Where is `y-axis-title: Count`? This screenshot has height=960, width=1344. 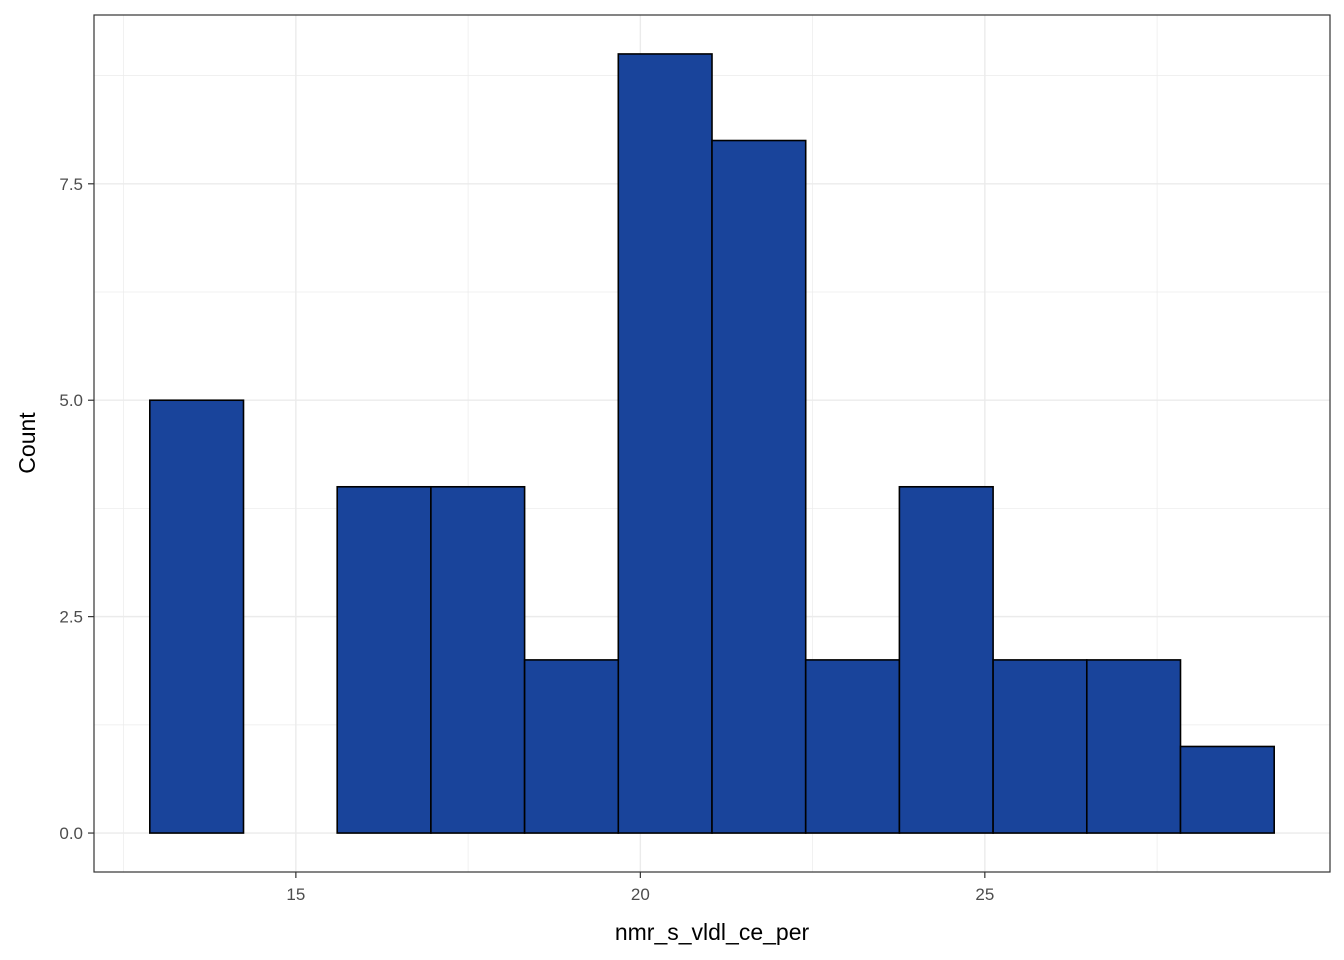
y-axis-title: Count is located at coordinates (27, 443).